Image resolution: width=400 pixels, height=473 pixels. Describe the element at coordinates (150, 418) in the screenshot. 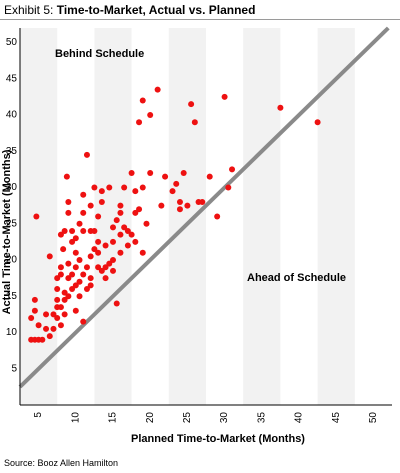

I see `x-tick-label: 20` at that location.